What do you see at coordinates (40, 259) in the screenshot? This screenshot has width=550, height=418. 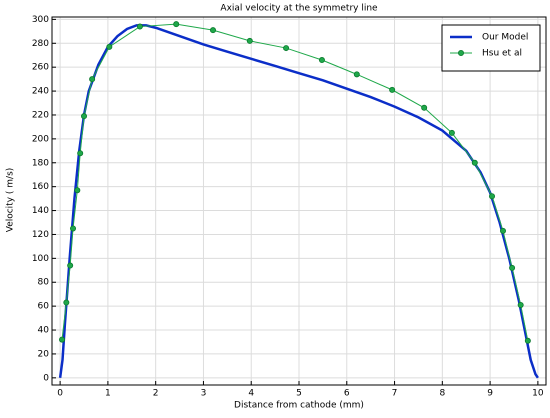 I see `y-tick-label: 100` at bounding box center [40, 259].